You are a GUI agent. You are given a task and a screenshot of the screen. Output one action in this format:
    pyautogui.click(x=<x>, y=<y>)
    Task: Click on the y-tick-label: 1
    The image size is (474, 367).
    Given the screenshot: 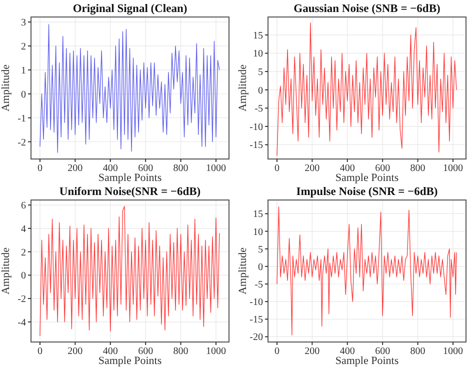 What is the action you would take?
    pyautogui.click(x=23, y=70)
    